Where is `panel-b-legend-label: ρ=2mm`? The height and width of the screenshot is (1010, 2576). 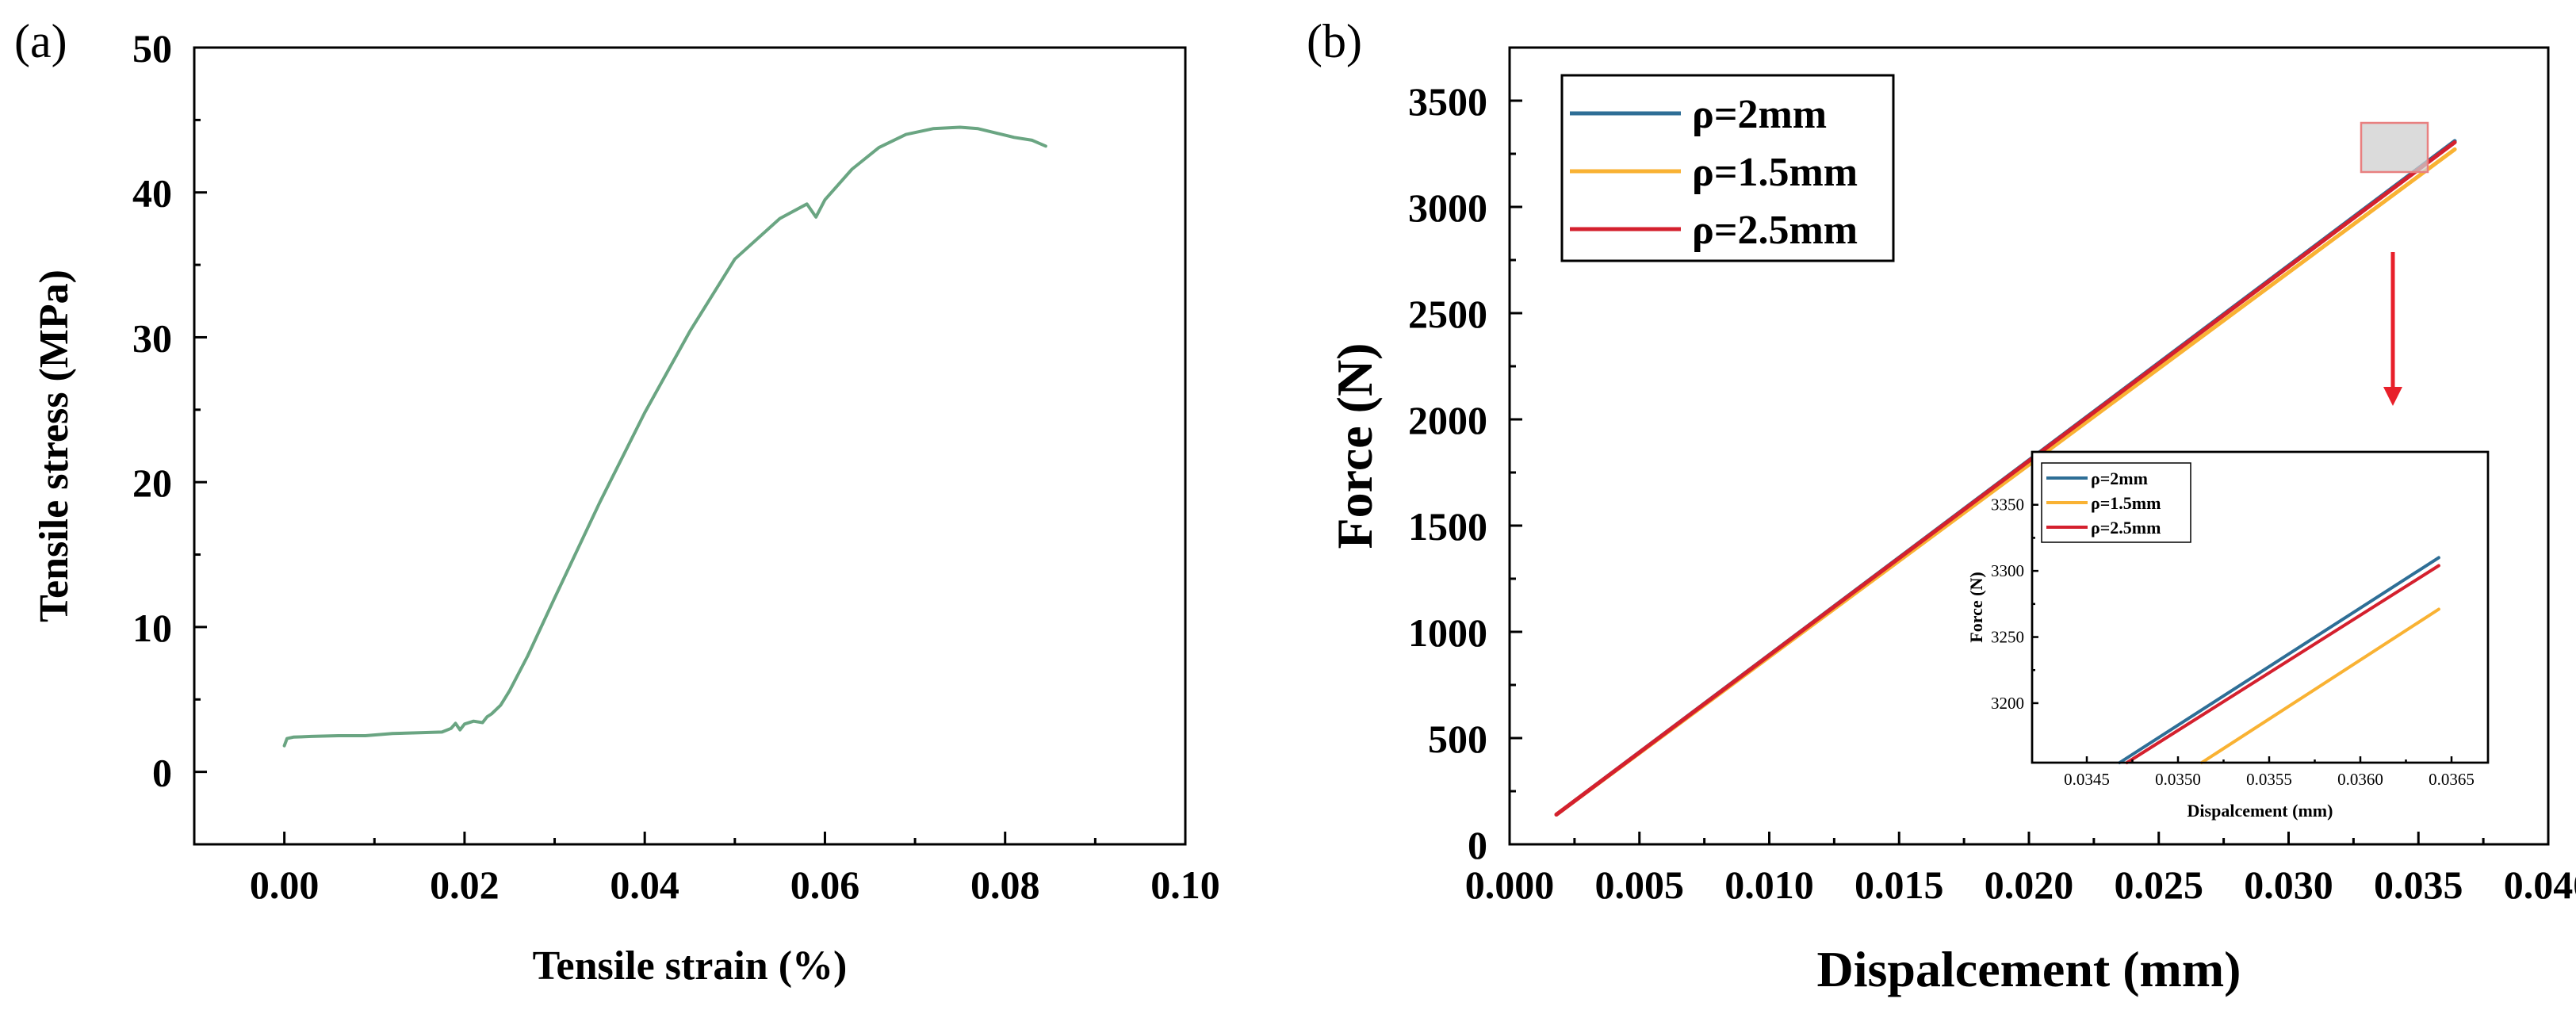 panel-b-legend-label: ρ=2mm is located at coordinates (1759, 114).